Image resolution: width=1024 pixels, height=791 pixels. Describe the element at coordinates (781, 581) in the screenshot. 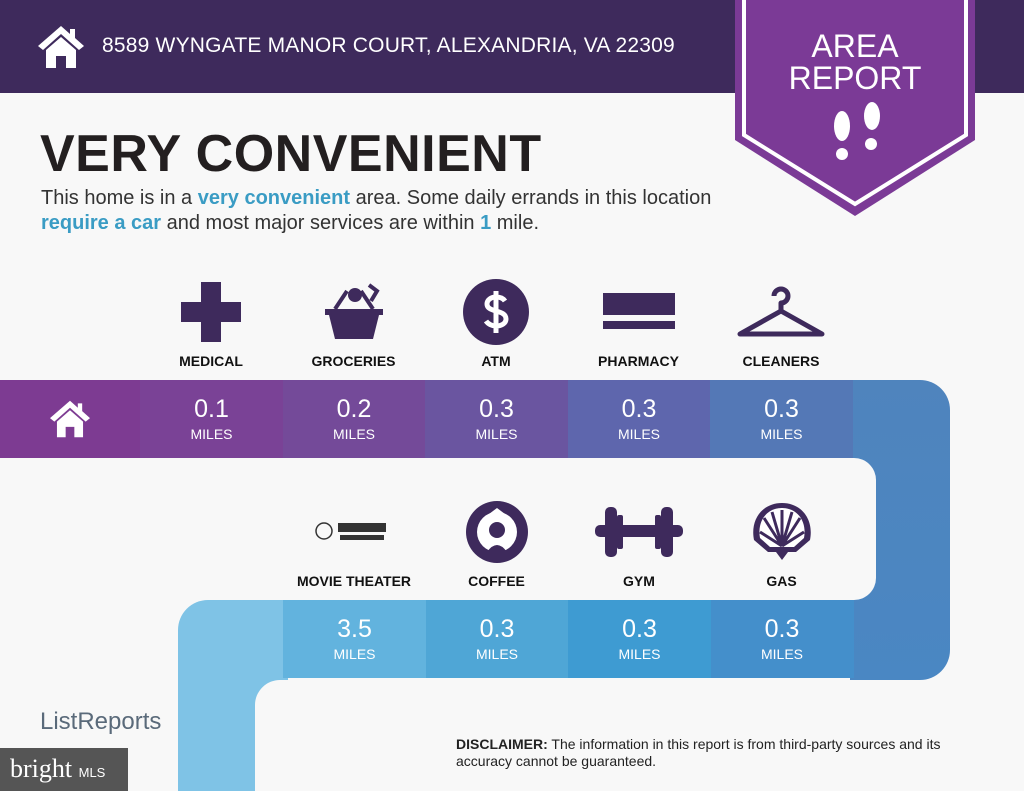

I see `category-label: GAS` at that location.